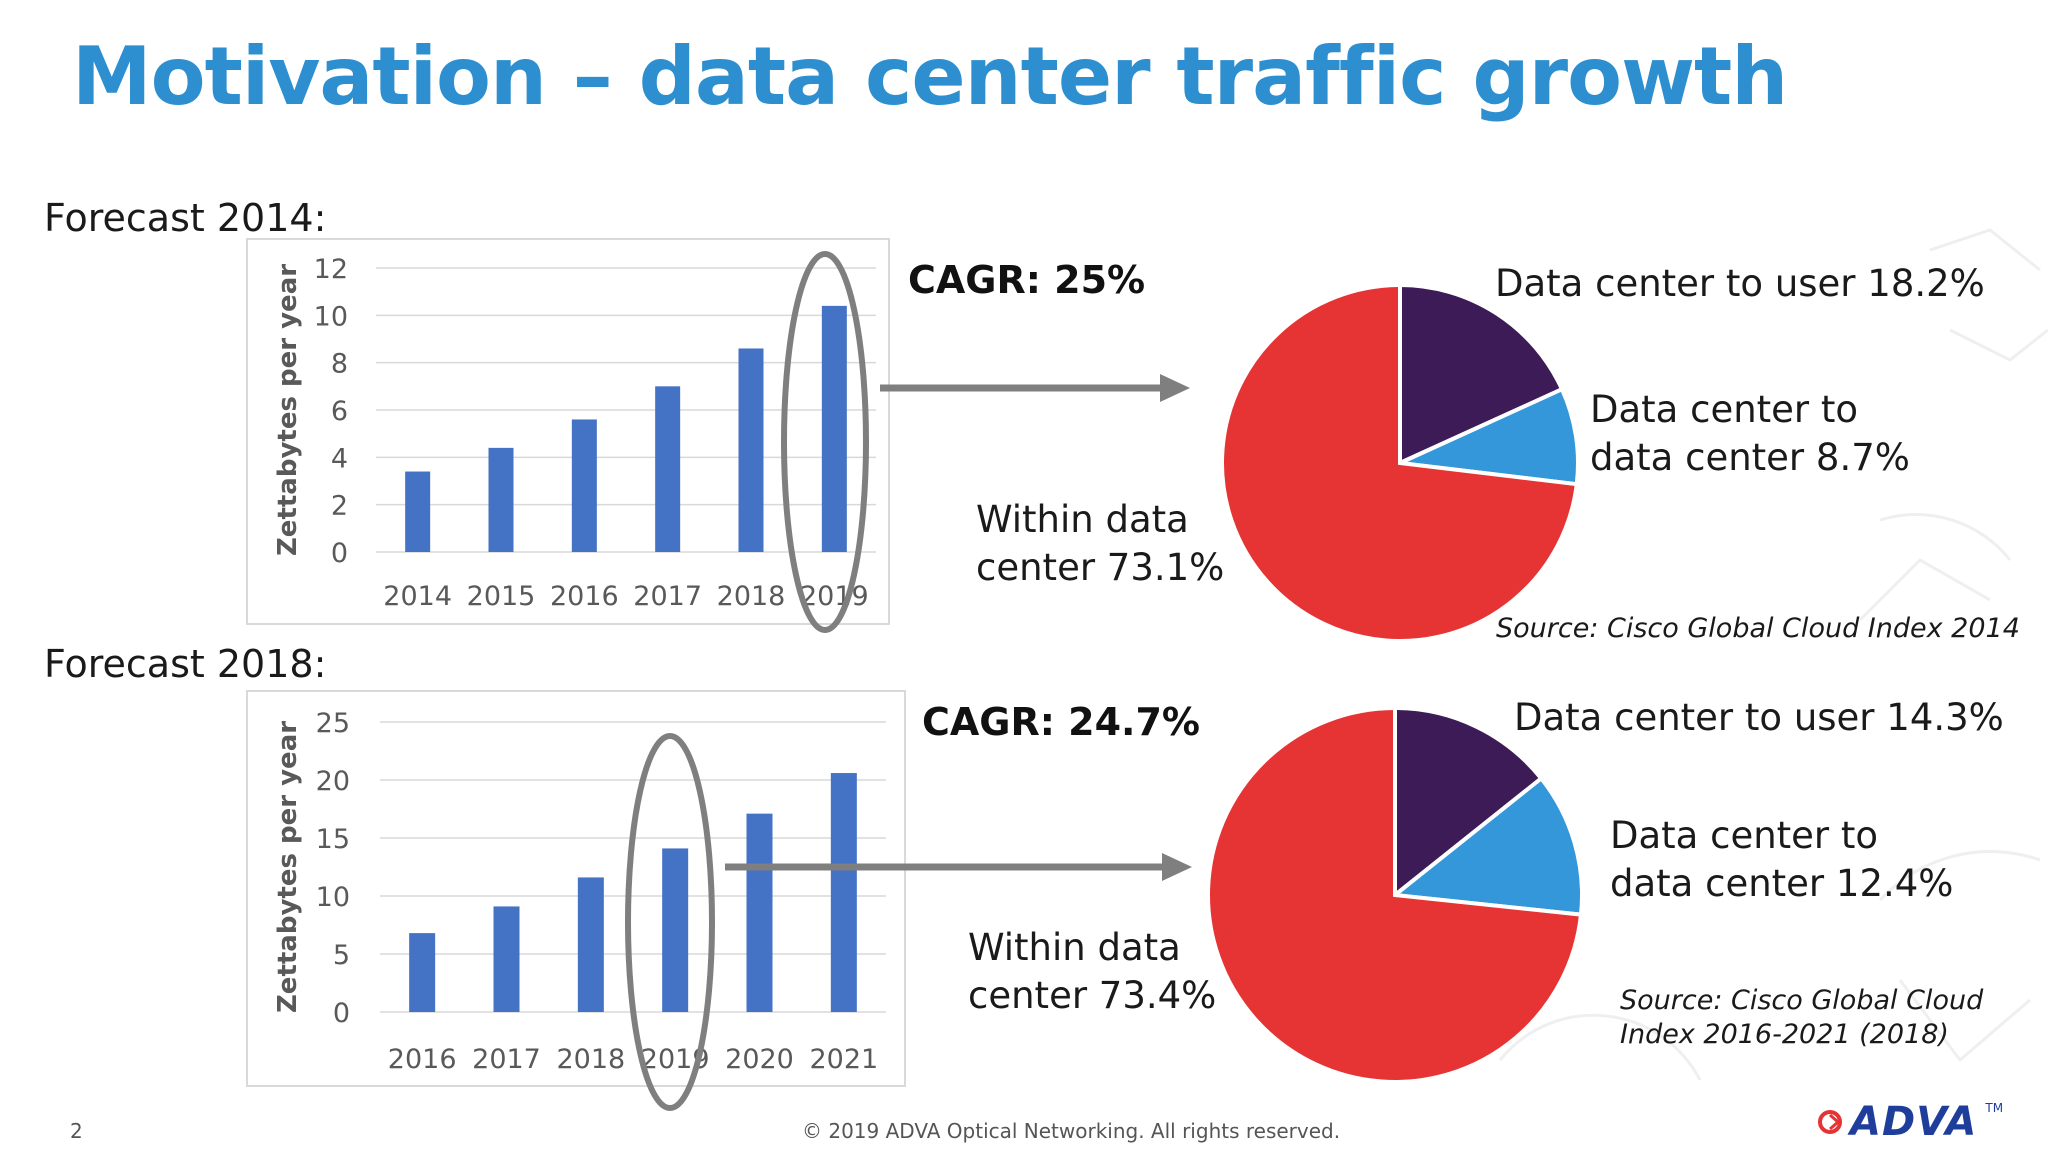 This screenshot has height=1152, width=2048. I want to click on cagr-2018: CAGR: 24.7%, so click(1061, 722).